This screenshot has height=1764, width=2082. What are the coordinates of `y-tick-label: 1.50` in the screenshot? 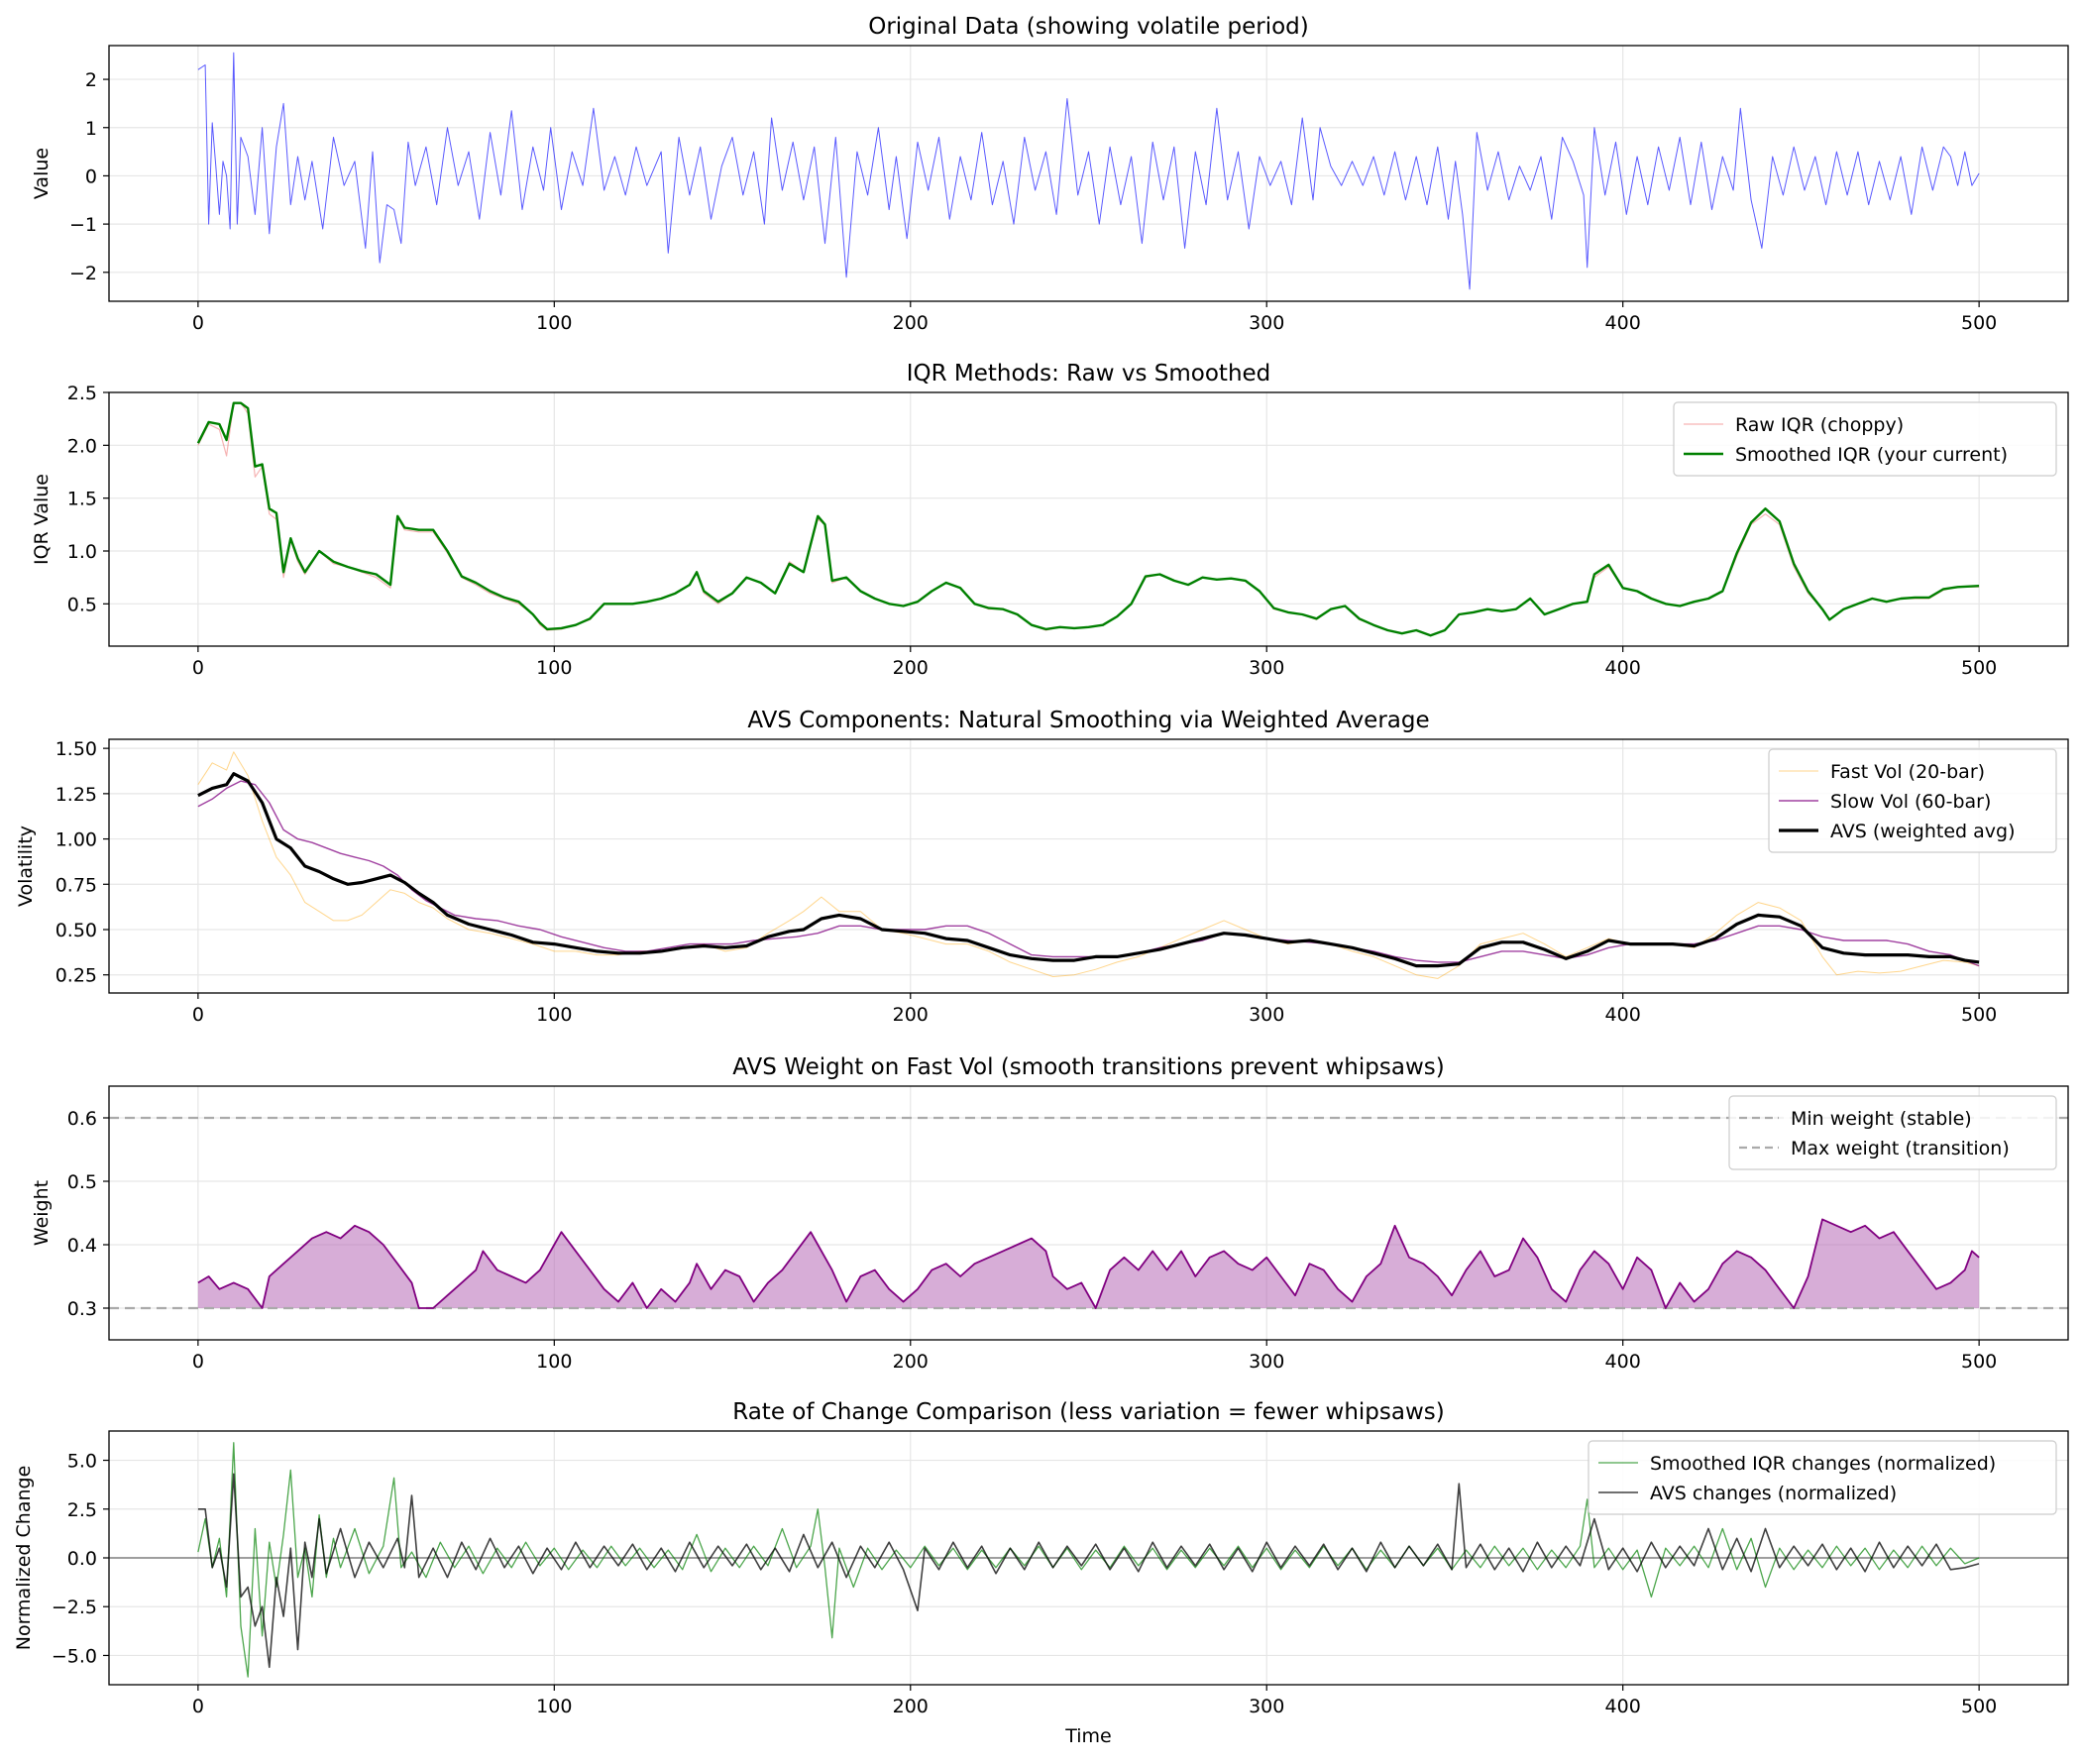 It's located at (76, 749).